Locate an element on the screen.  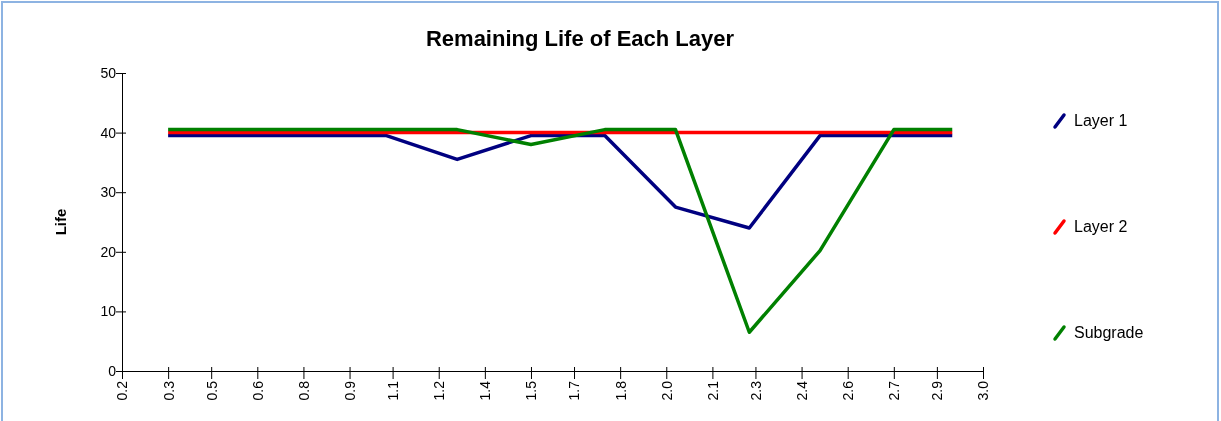
x-tick-label: 2.7 is located at coordinates (894, 390).